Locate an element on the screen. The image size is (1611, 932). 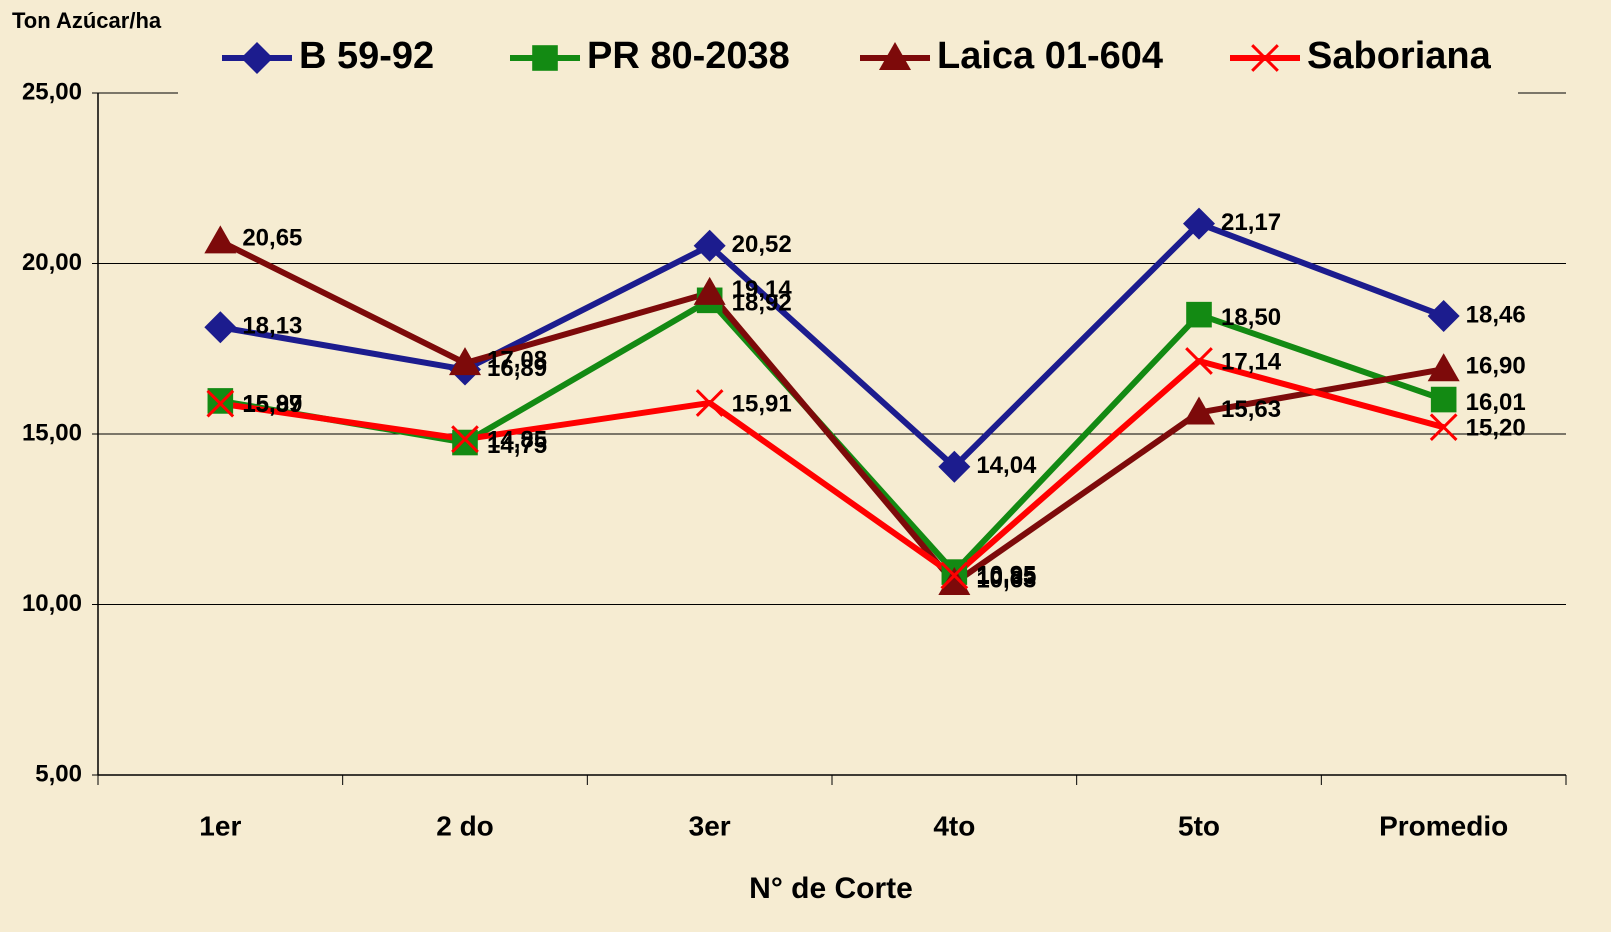
data-label: 15,97 is located at coordinates (272, 403).